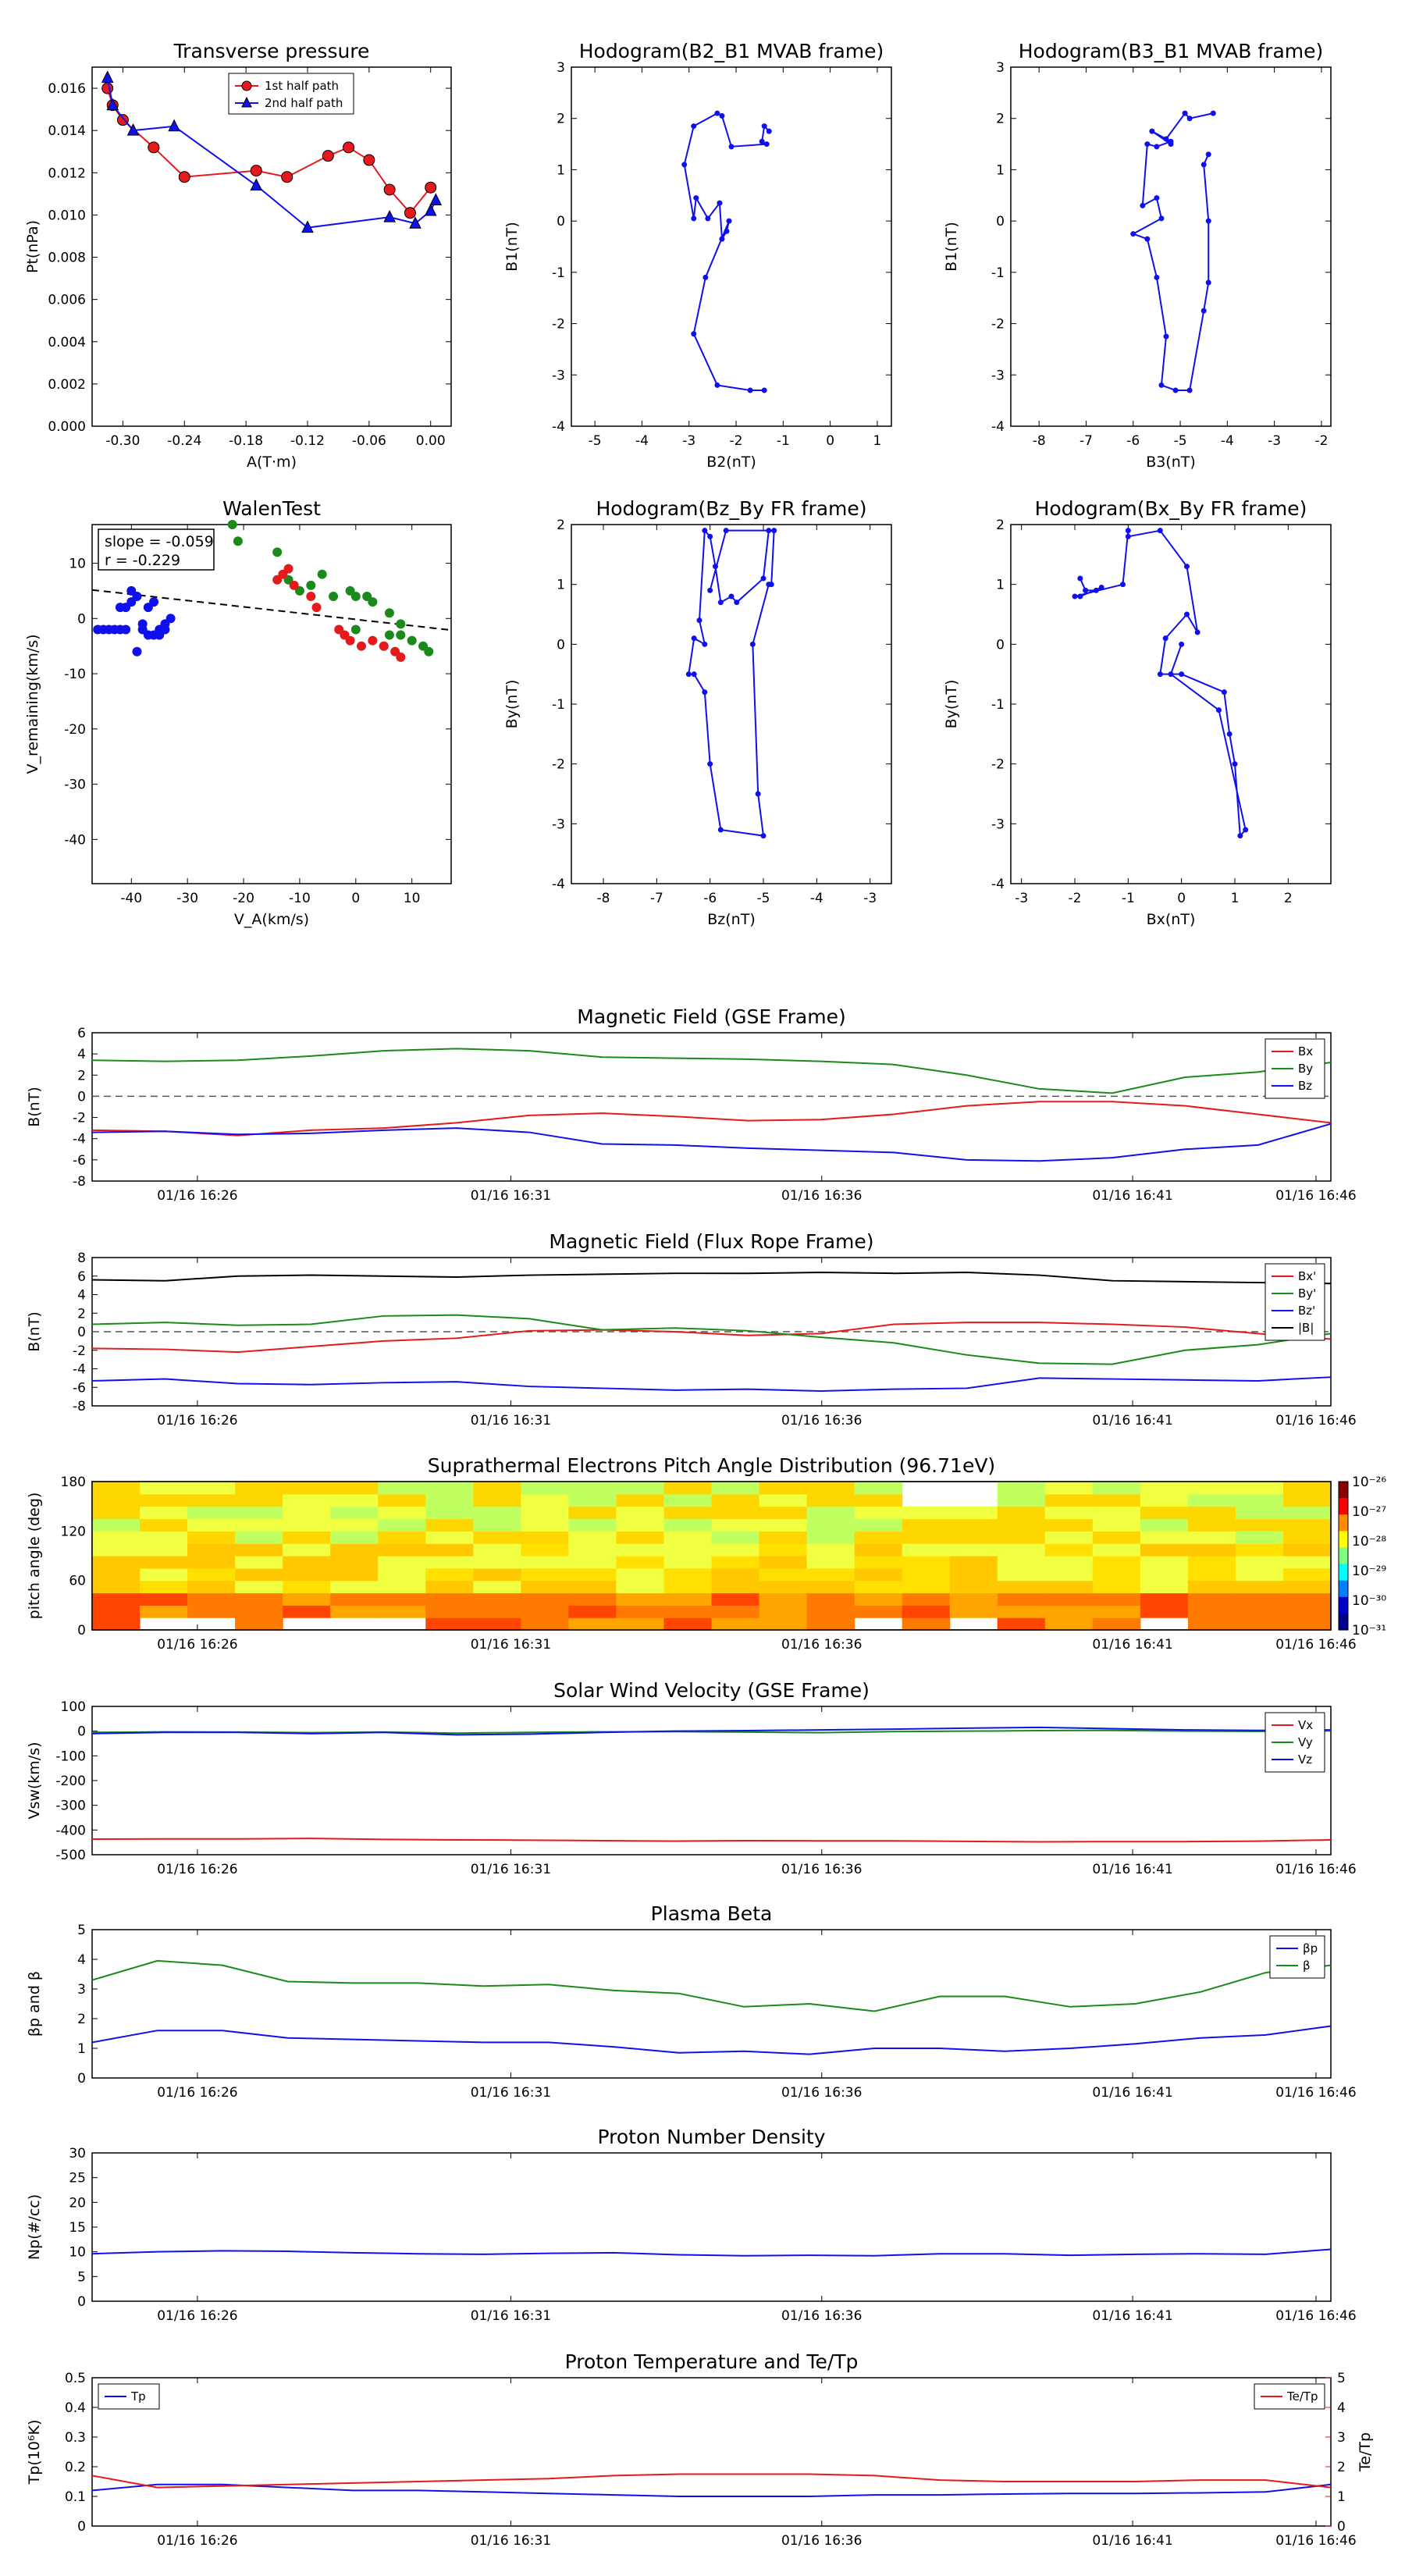 Image resolution: width=1405 pixels, height=2576 pixels. What do you see at coordinates (1076, 899) in the screenshot?
I see `x-tick-label: -2` at bounding box center [1076, 899].